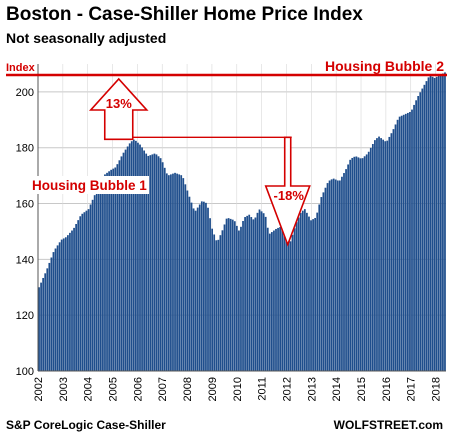  I want to click on up-arrow, so click(118, 109).